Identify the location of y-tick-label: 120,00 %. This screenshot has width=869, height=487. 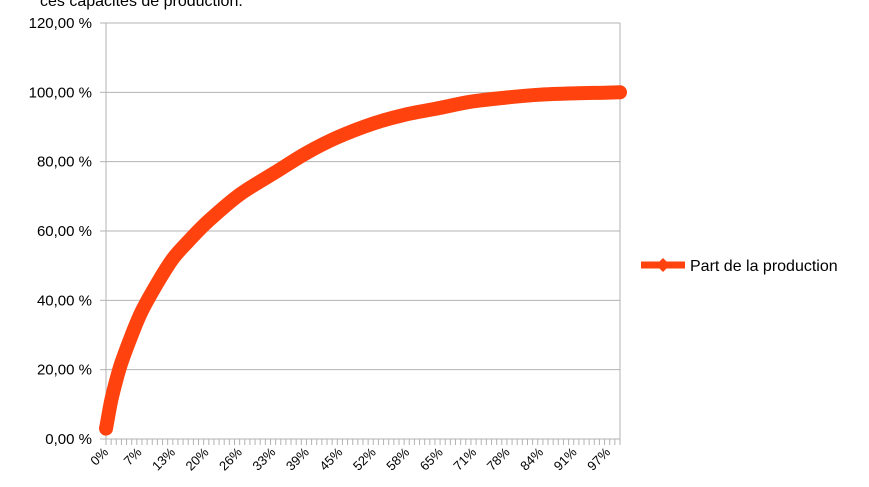
(60, 23).